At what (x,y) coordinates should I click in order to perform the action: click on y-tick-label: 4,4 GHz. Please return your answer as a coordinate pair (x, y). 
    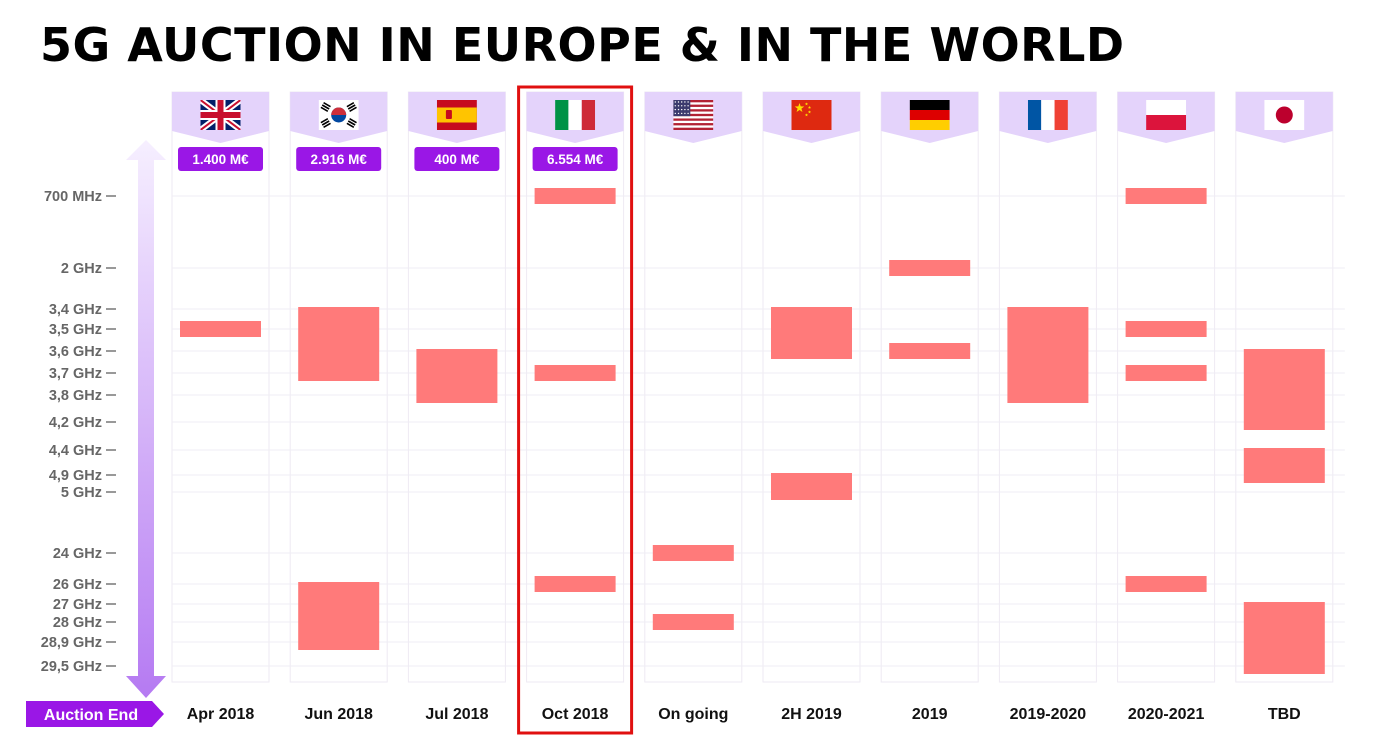
    Looking at the image, I should click on (75, 451).